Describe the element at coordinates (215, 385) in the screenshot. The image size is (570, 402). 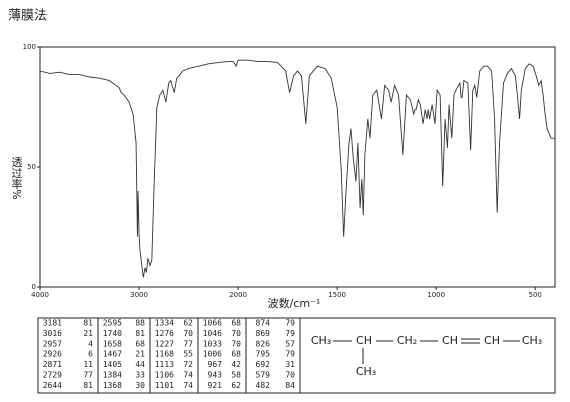
I see `peak-wavenumber: 921` at that location.